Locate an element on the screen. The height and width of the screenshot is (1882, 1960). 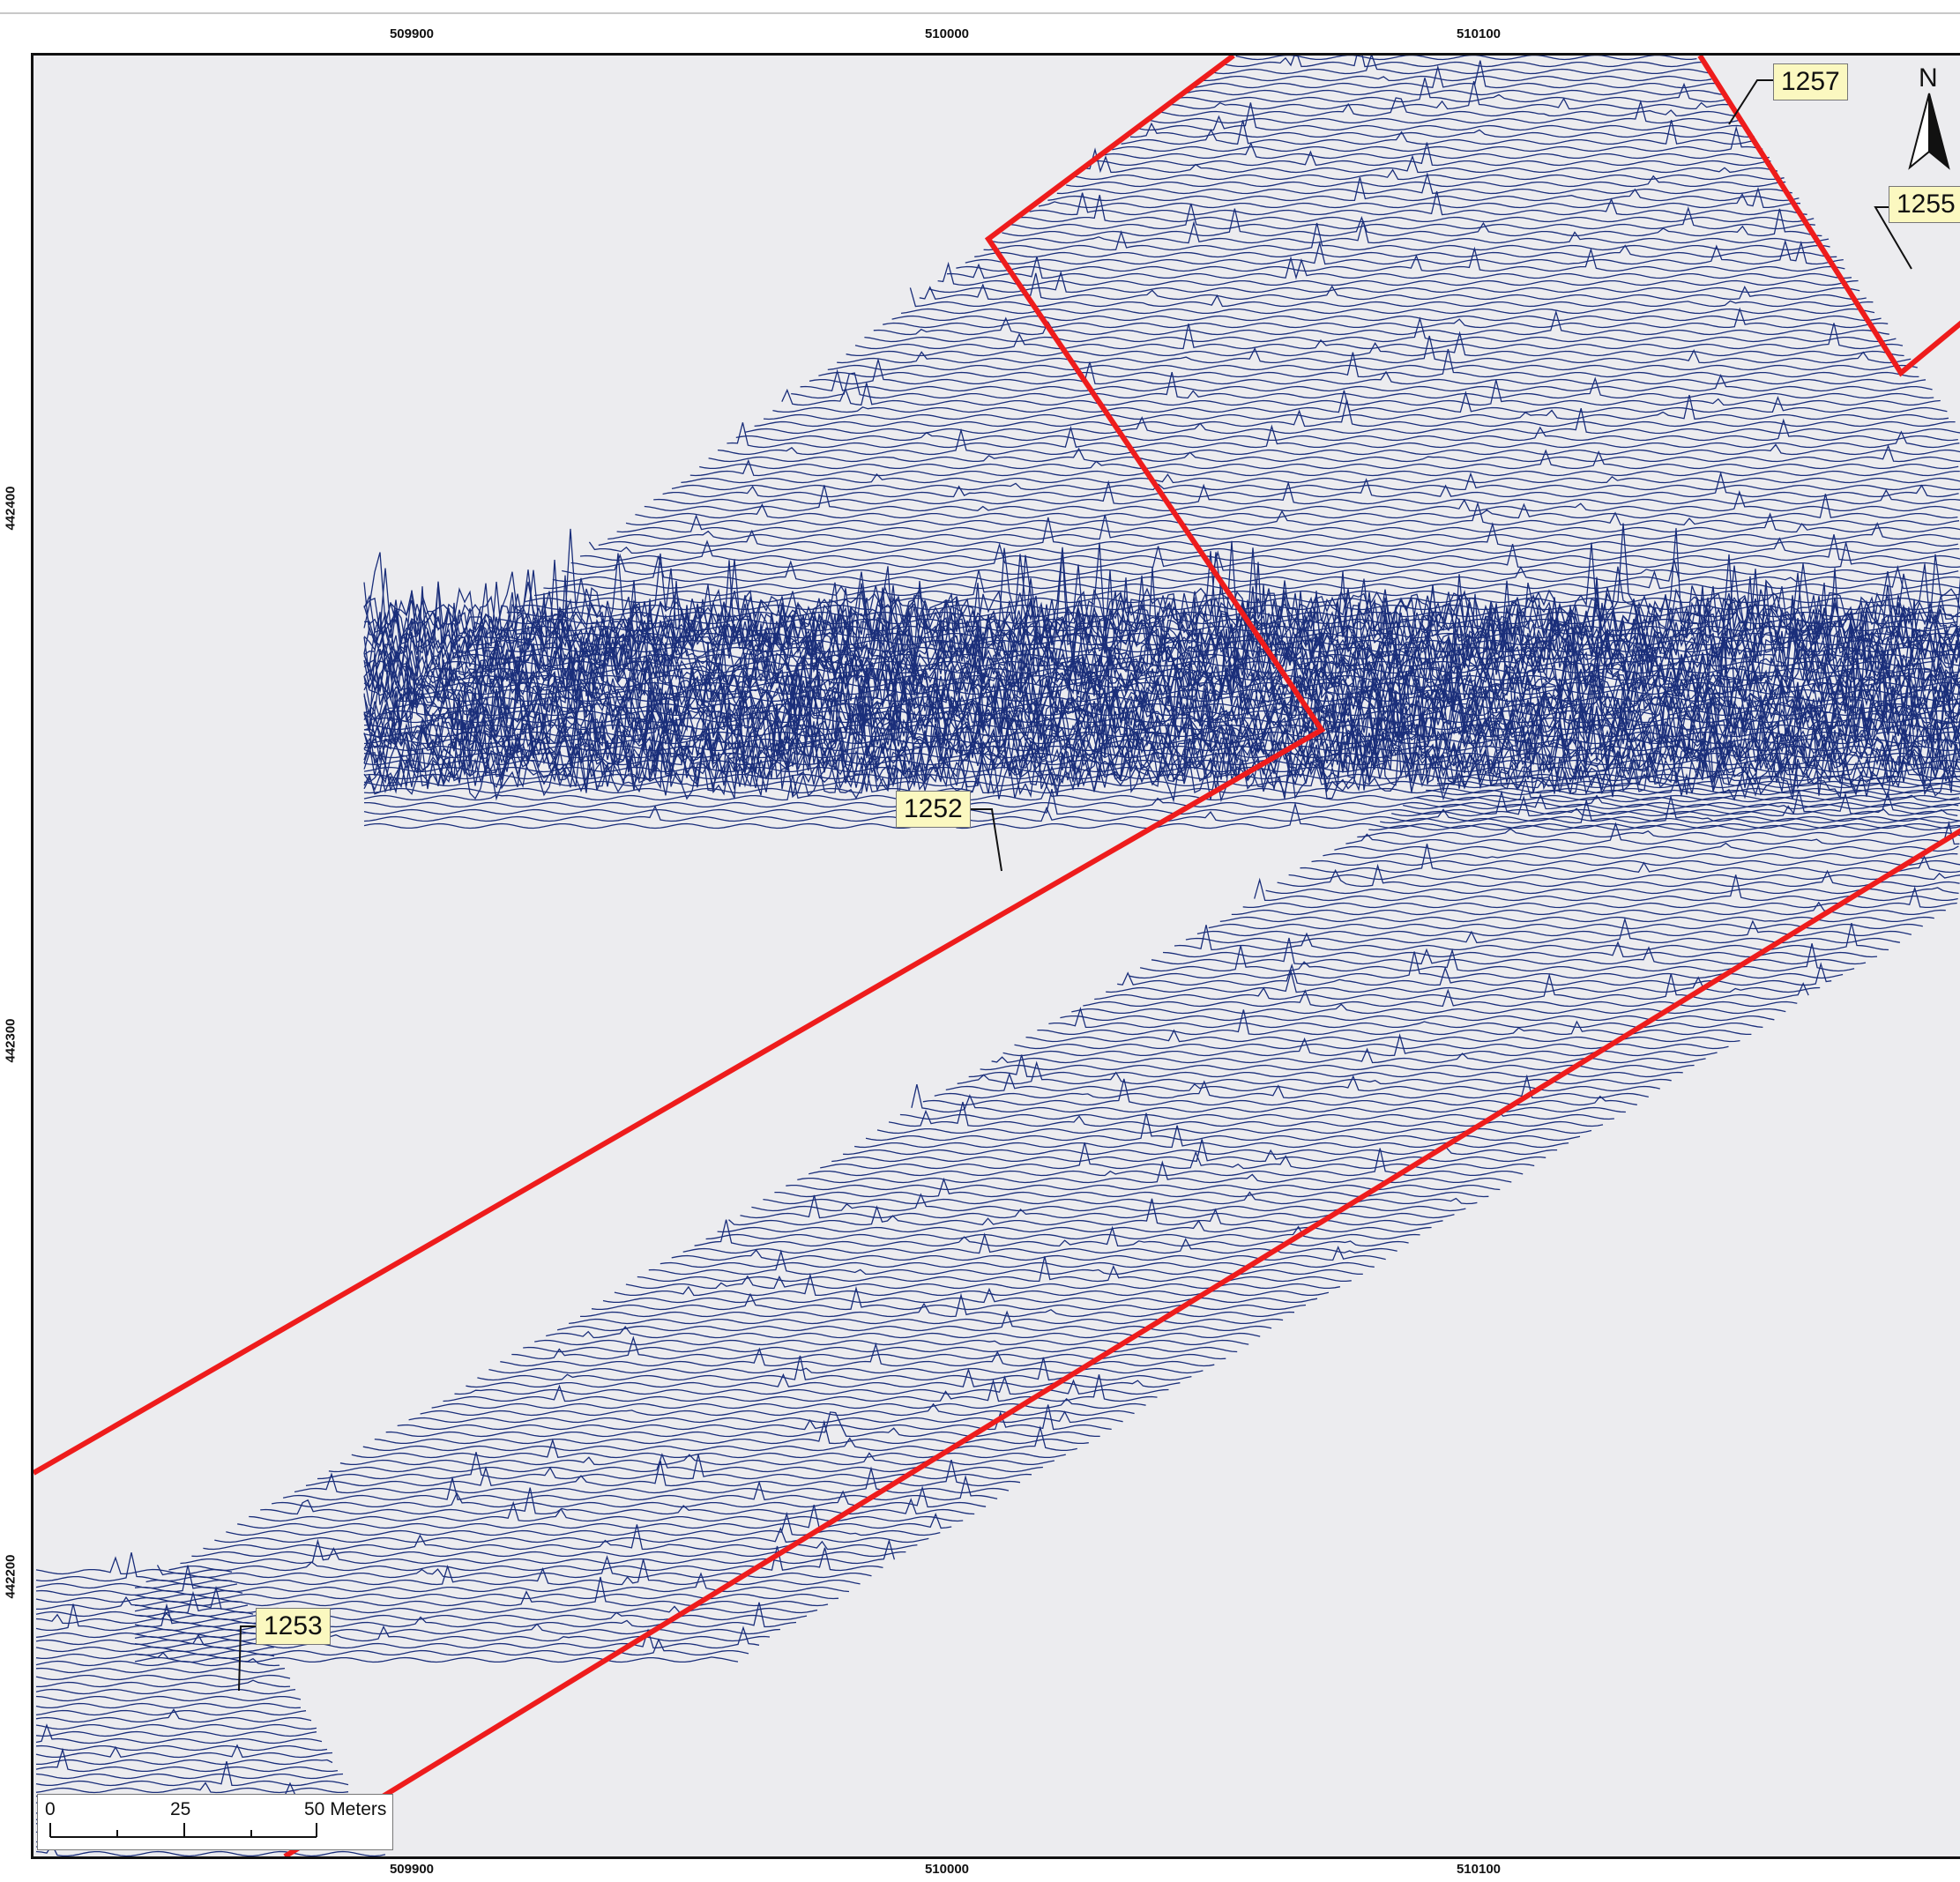
scale-label-end: 50 Meters is located at coordinates (345, 1809).